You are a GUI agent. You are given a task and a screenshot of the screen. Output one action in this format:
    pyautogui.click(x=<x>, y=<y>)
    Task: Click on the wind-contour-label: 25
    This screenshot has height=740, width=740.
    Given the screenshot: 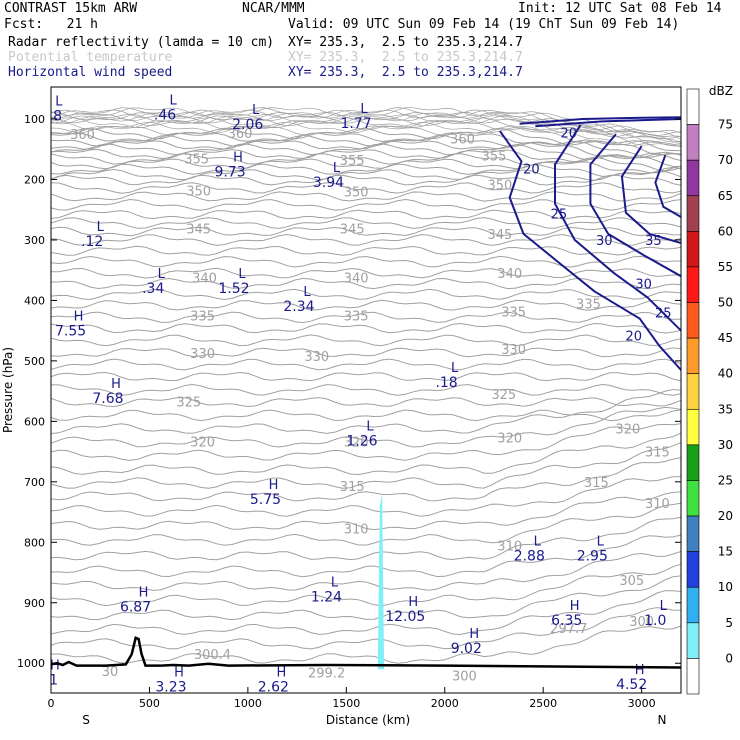 What is the action you would take?
    pyautogui.click(x=559, y=214)
    